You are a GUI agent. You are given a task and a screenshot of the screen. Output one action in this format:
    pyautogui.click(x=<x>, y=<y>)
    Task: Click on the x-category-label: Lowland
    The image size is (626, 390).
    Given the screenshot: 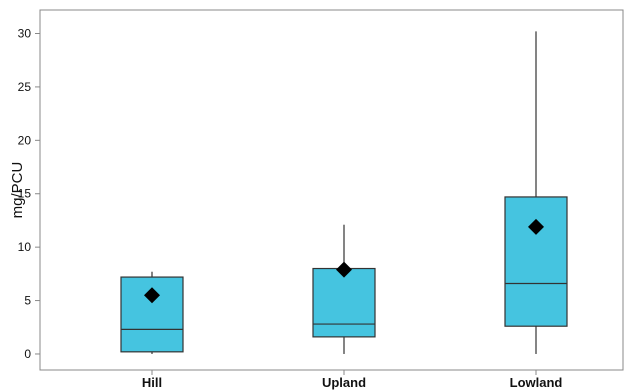 What is the action you would take?
    pyautogui.click(x=536, y=382)
    